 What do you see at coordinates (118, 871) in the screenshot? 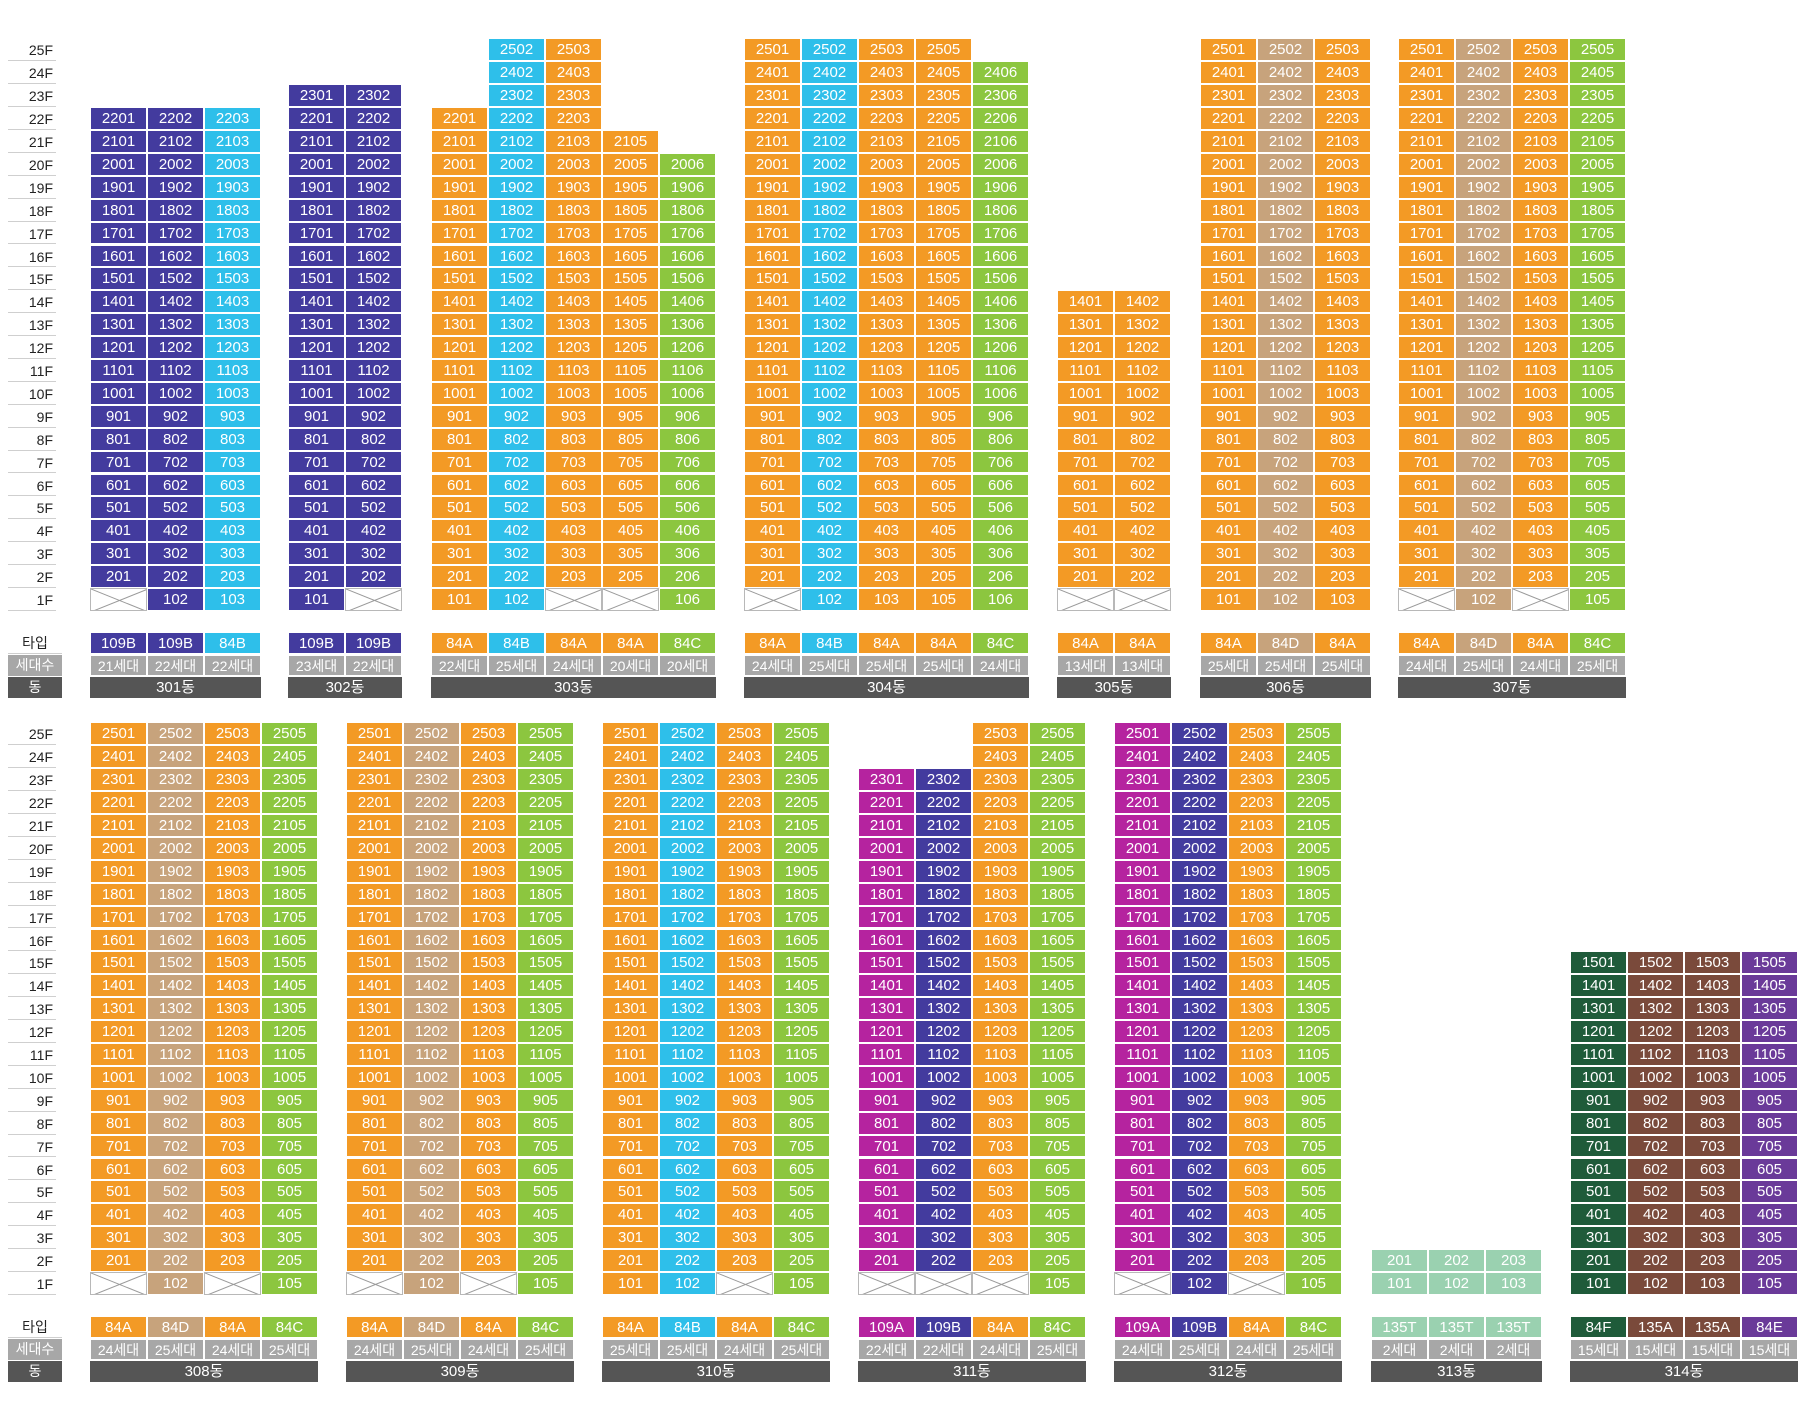
I see `unit-cell: 1901` at bounding box center [118, 871].